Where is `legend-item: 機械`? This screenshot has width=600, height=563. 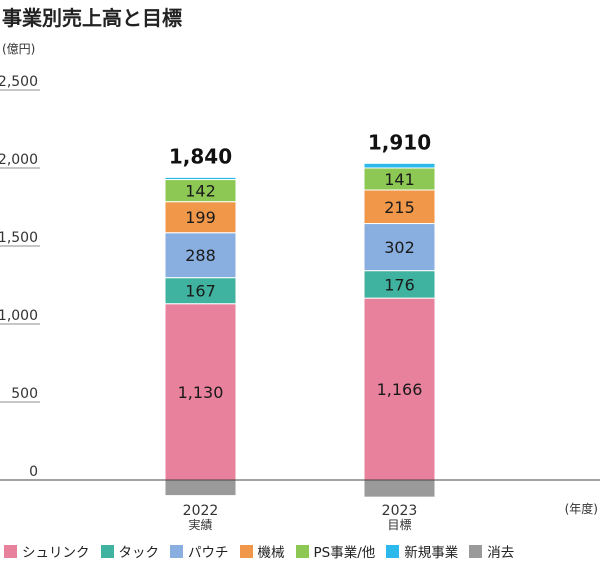
legend-item: 機械 is located at coordinates (262, 551).